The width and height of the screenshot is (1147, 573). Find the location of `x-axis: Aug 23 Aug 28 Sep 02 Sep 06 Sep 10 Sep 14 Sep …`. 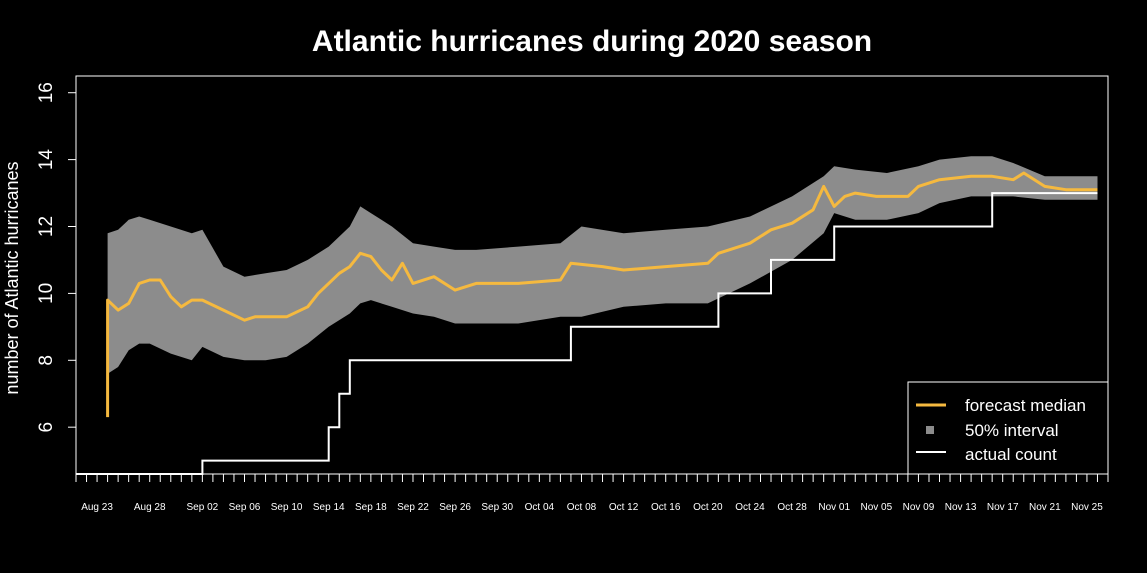

x-axis: Aug 23 Aug 28 Sep 02 Sep 06 Sep 10 Sep 14 Sep … is located at coordinates (592, 493).